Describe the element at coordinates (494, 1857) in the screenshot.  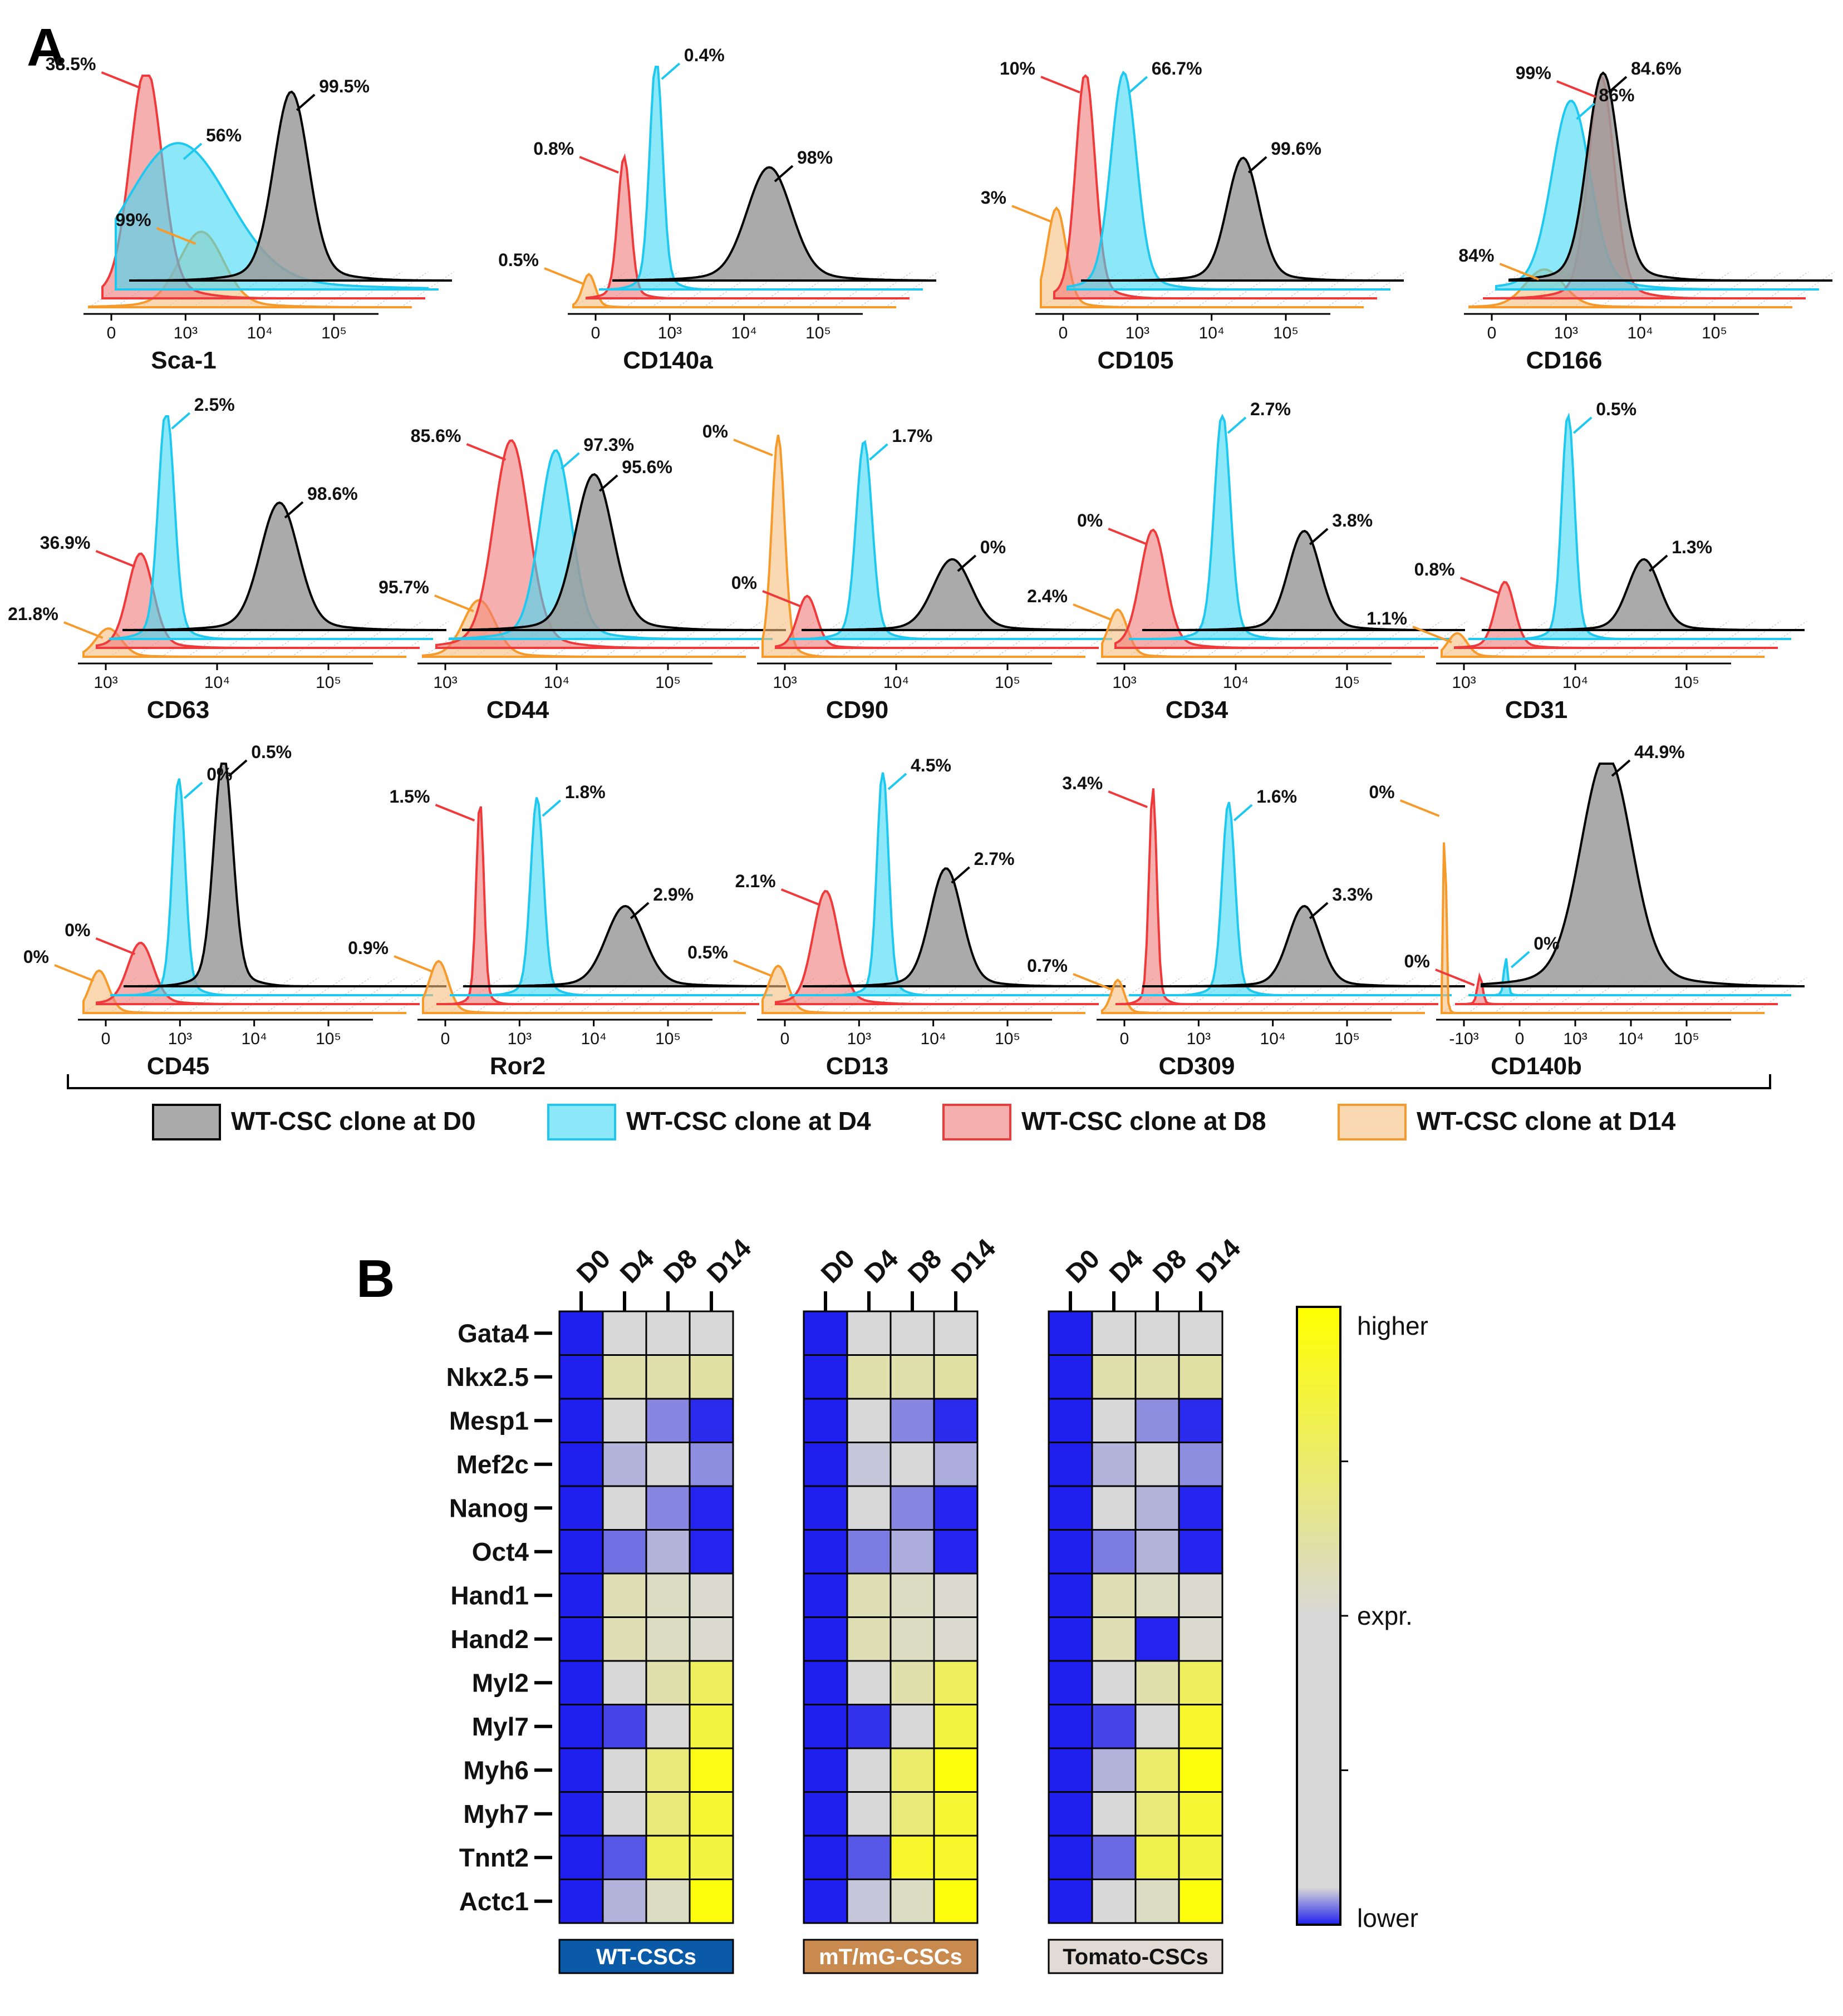
I see `row-label: Tnnt2` at that location.